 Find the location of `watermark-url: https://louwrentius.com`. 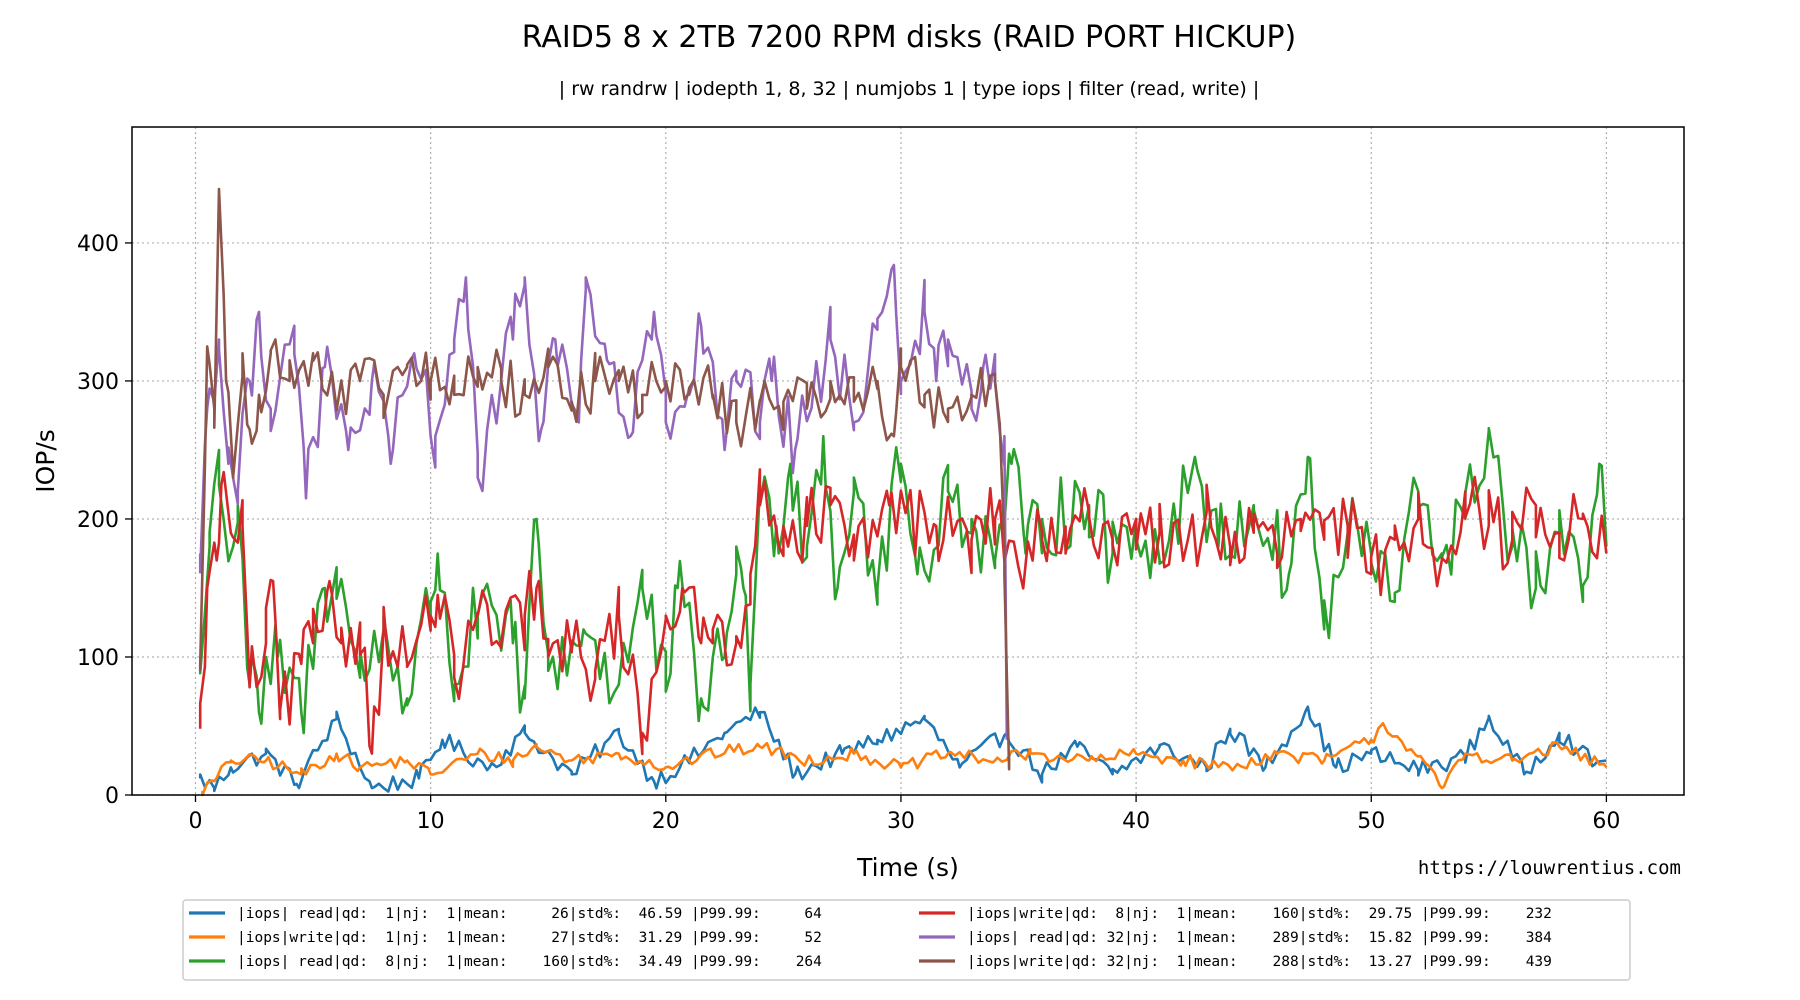

watermark-url: https://louwrentius.com is located at coordinates (1549, 868).